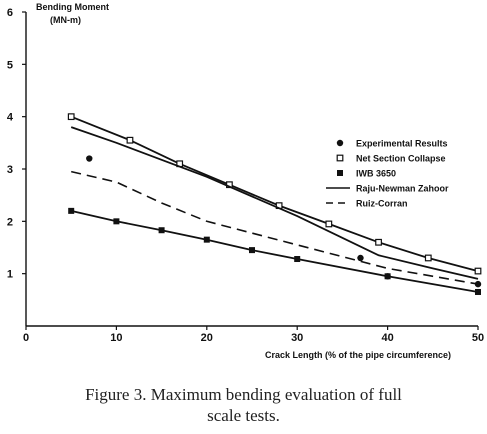 This screenshot has height=434, width=487. What do you see at coordinates (401, 159) in the screenshot?
I see `legend-label: Net Section Collapse` at bounding box center [401, 159].